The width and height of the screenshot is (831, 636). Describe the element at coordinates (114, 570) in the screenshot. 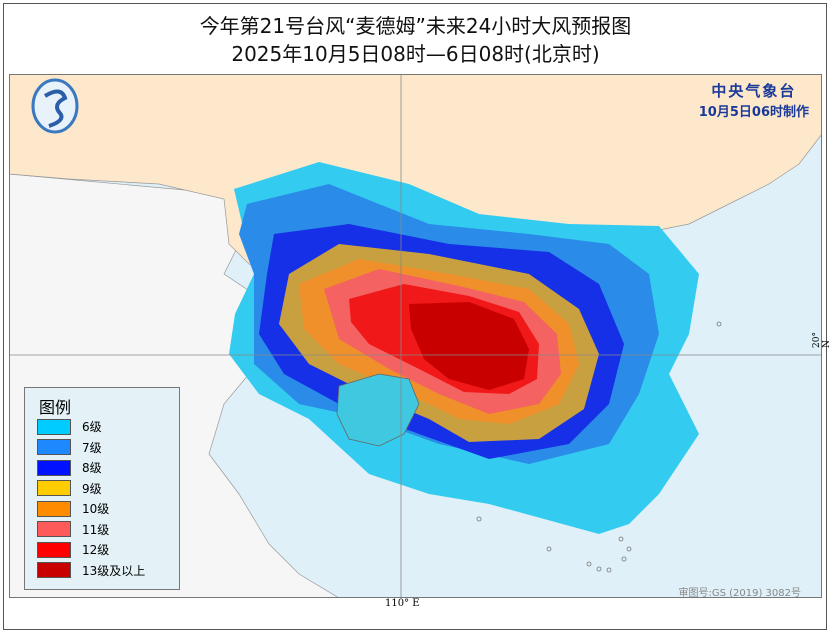

I see `legend-label: 13级及以上` at that location.